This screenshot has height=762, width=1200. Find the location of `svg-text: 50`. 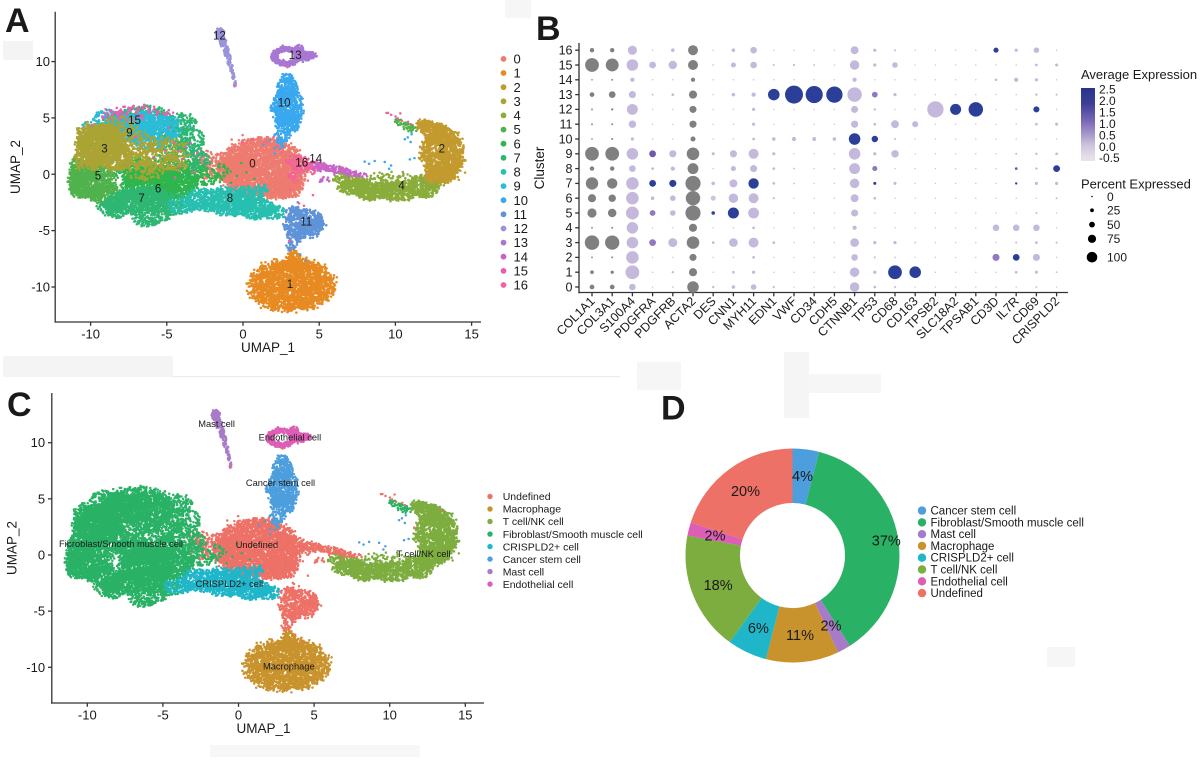

svg-text: 50 is located at coordinates (1114, 225).